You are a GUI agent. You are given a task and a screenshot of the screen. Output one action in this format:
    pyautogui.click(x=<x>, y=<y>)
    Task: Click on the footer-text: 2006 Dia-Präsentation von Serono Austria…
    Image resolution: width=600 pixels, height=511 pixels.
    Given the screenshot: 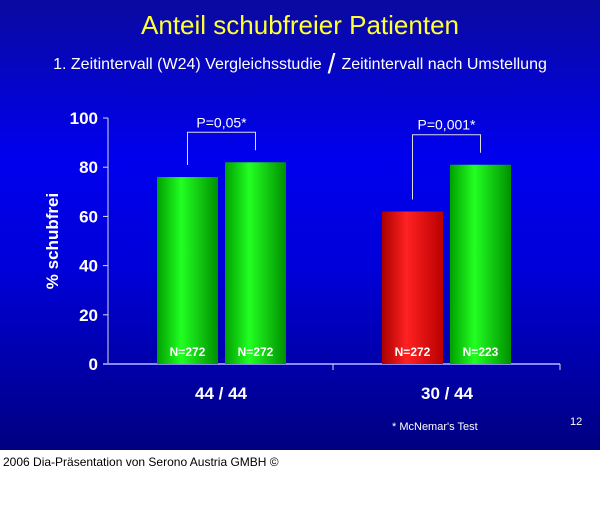 What is the action you would take?
    pyautogui.click(x=141, y=462)
    